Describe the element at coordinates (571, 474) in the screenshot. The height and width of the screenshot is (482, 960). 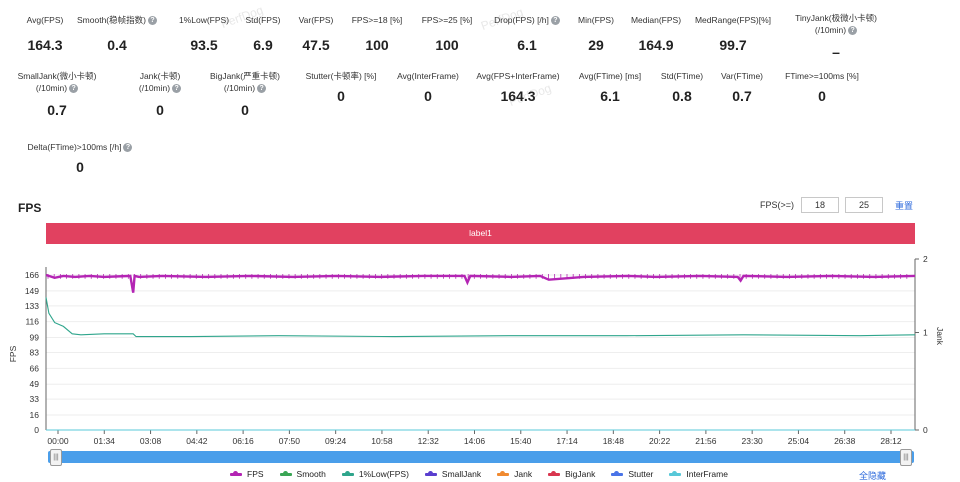
I see `legend-item: BigJank` at that location.